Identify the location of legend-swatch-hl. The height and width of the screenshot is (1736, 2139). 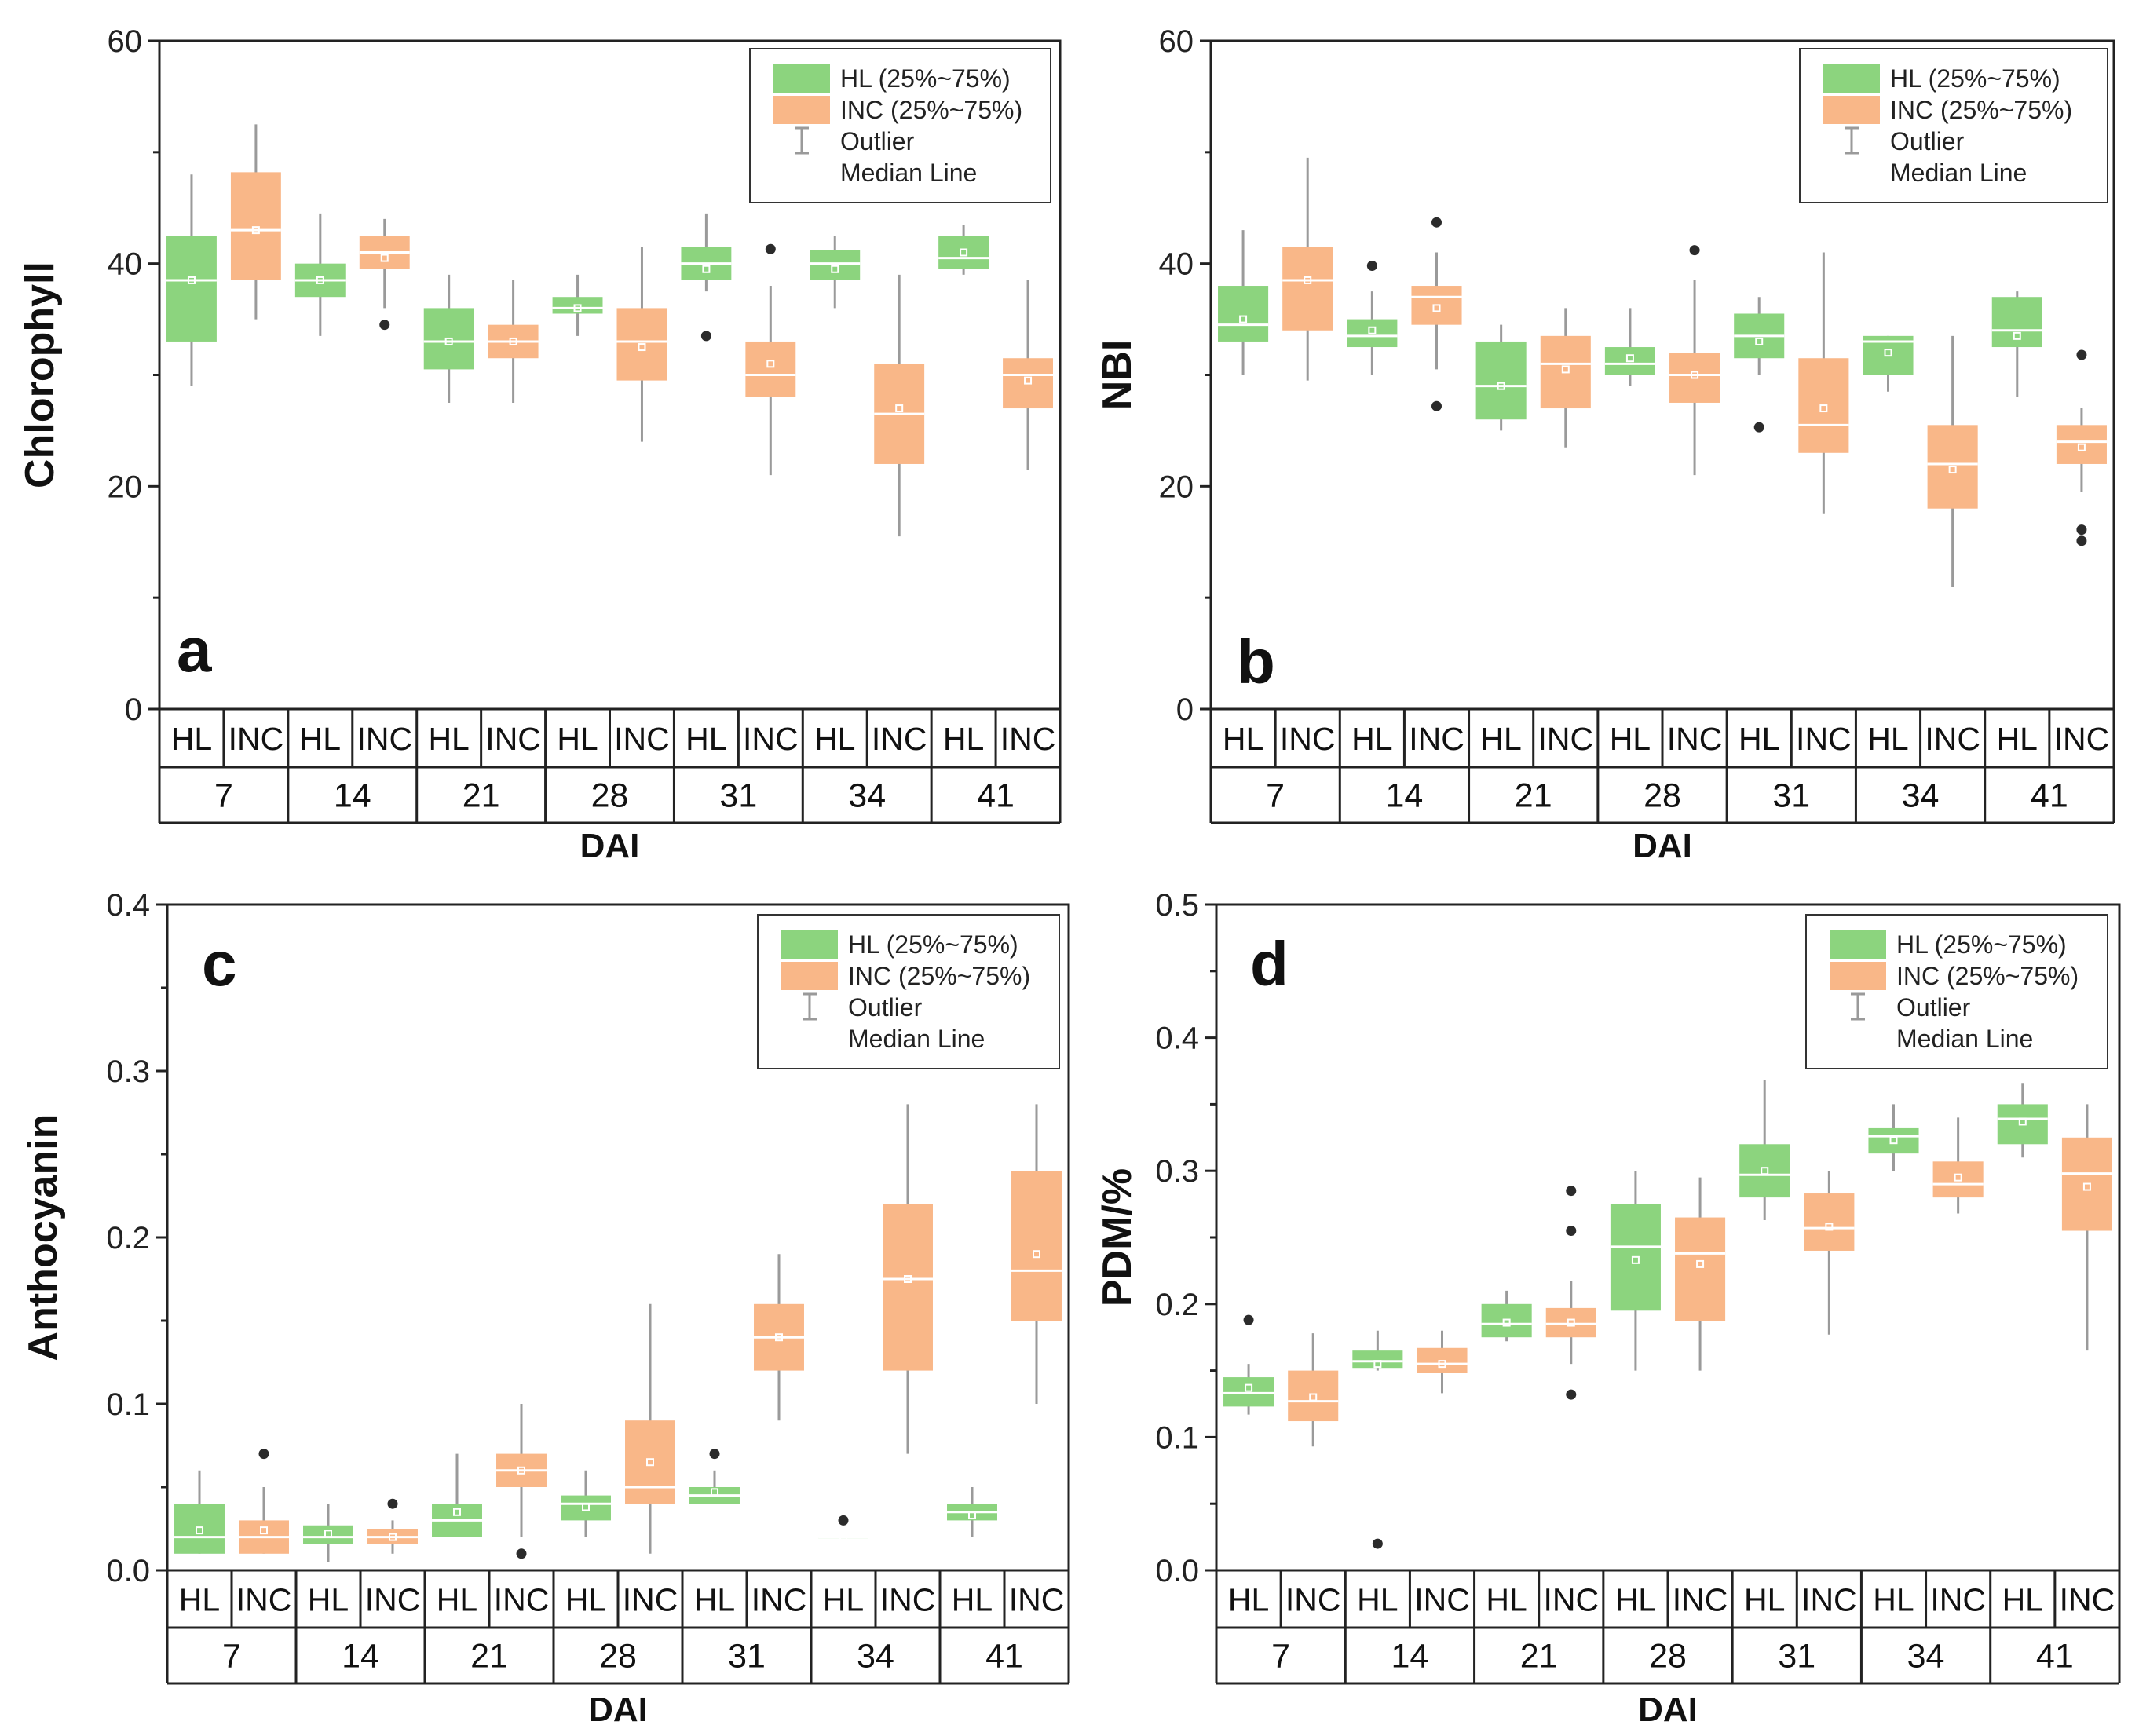
(1852, 78).